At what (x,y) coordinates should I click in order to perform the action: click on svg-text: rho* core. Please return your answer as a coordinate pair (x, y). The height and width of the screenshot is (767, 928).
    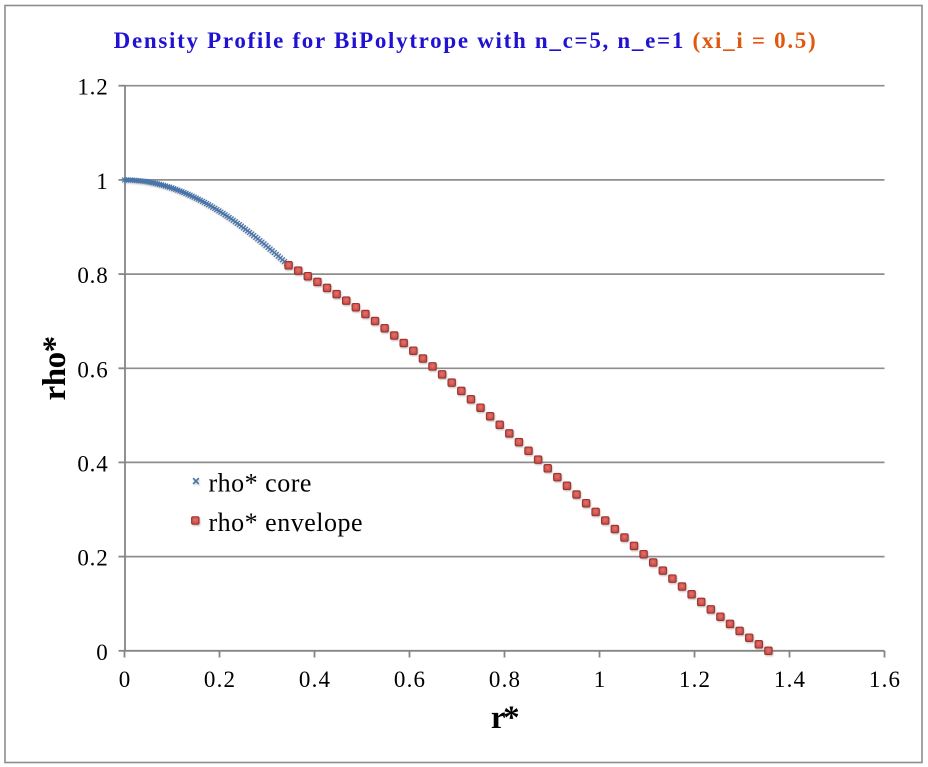
    Looking at the image, I should click on (260, 483).